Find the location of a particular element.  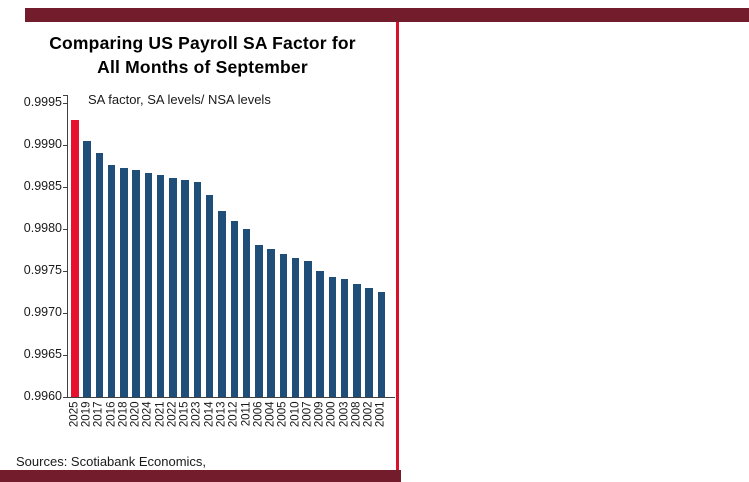

x-tick-label: 2022 is located at coordinates (172, 414).